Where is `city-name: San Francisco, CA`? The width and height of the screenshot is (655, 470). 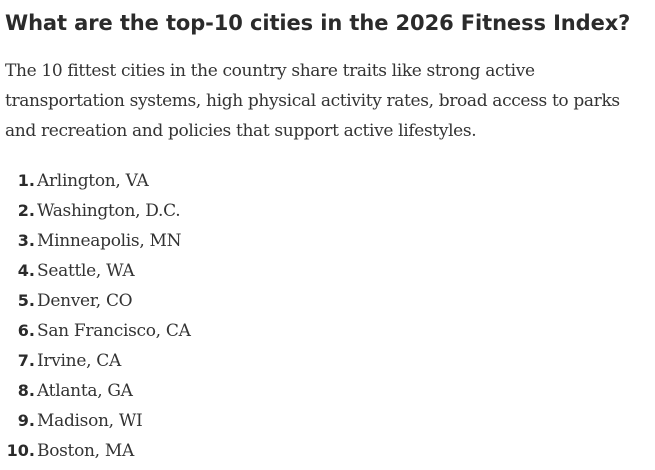 city-name: San Francisco, CA is located at coordinates (114, 331).